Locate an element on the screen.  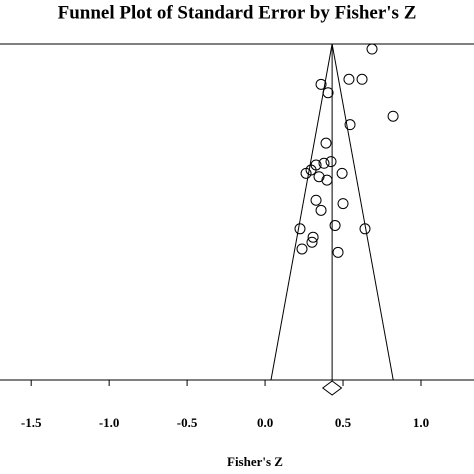
funnel-right is located at coordinates (362, 212).